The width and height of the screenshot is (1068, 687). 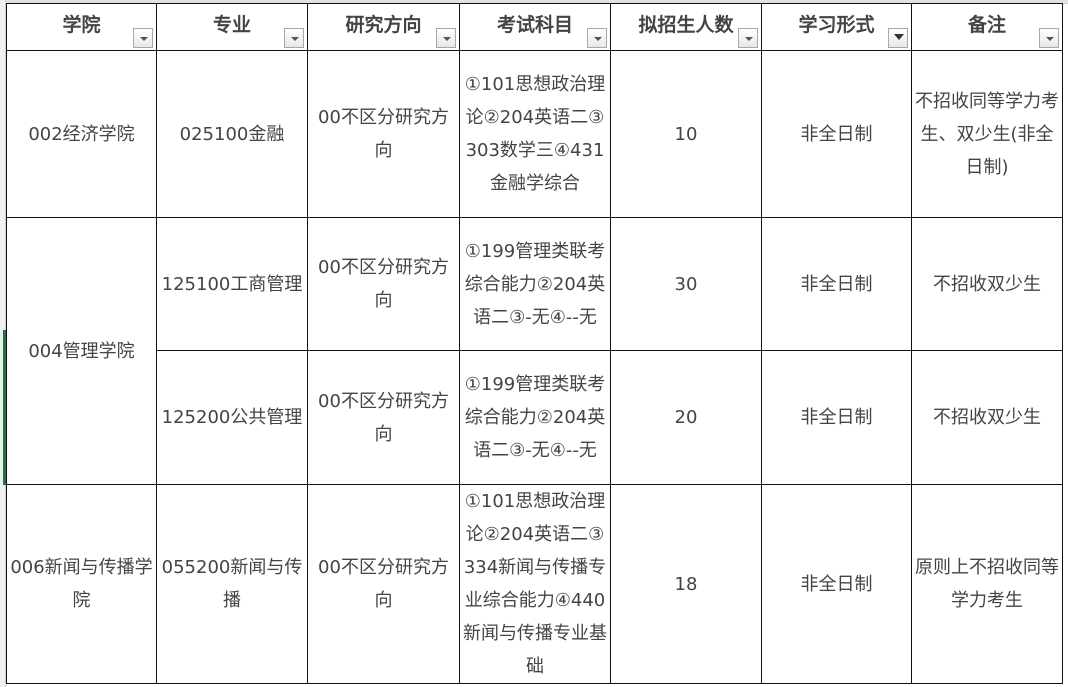 I want to click on filter-active-icon, so click(x=898, y=38).